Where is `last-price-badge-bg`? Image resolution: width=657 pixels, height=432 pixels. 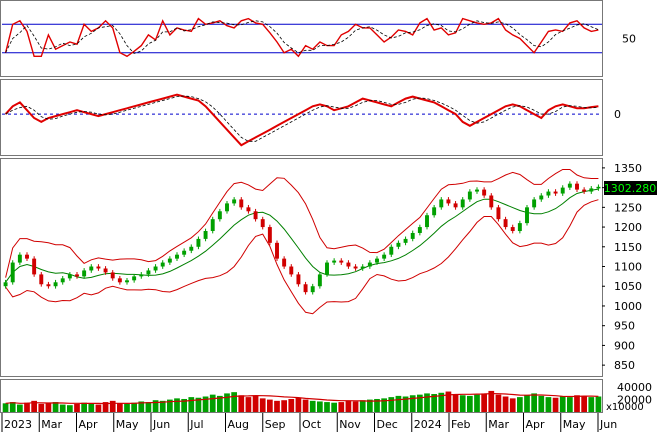
last-price-badge-bg is located at coordinates (630, 188).